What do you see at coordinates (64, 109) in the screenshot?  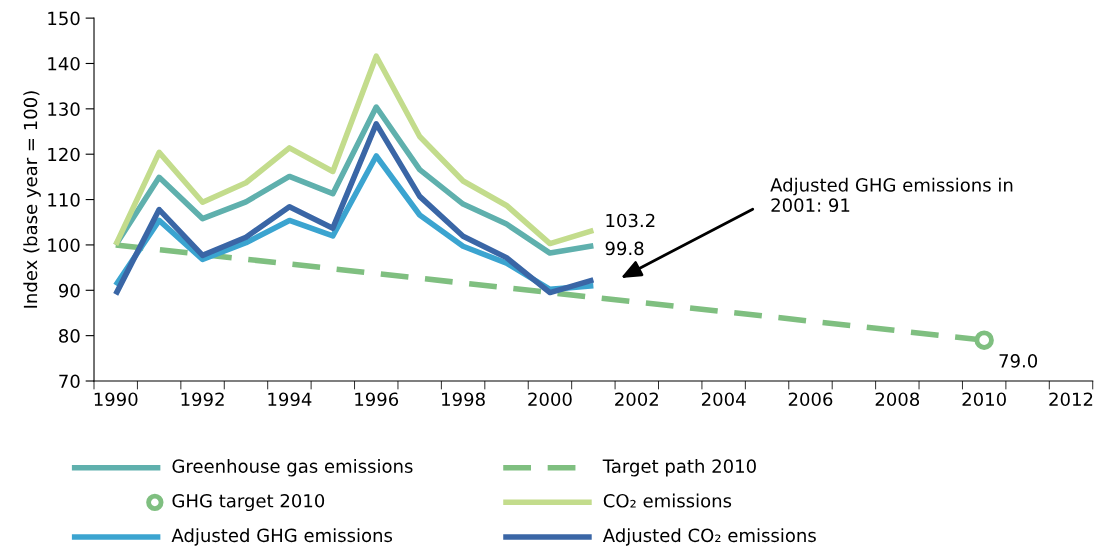 I see `y-tick-label: 130` at bounding box center [64, 109].